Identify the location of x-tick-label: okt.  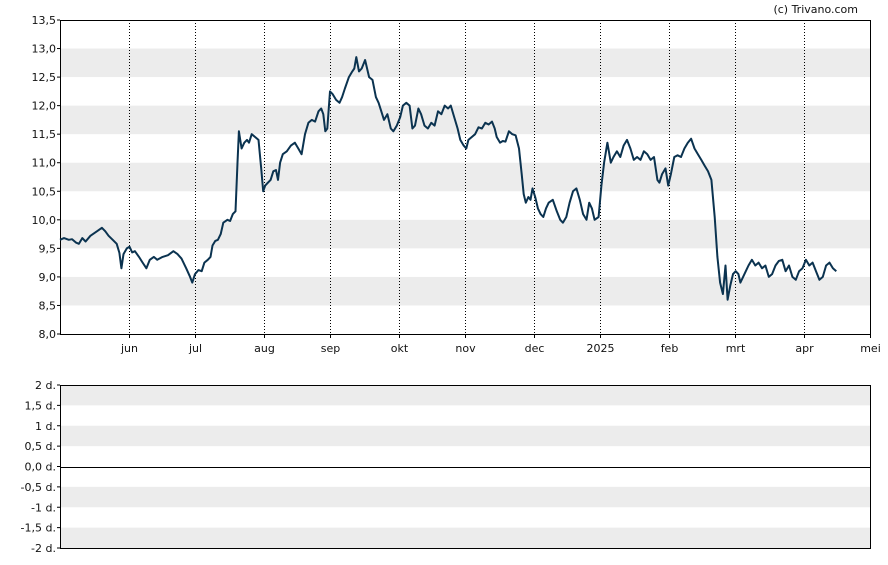
(400, 348).